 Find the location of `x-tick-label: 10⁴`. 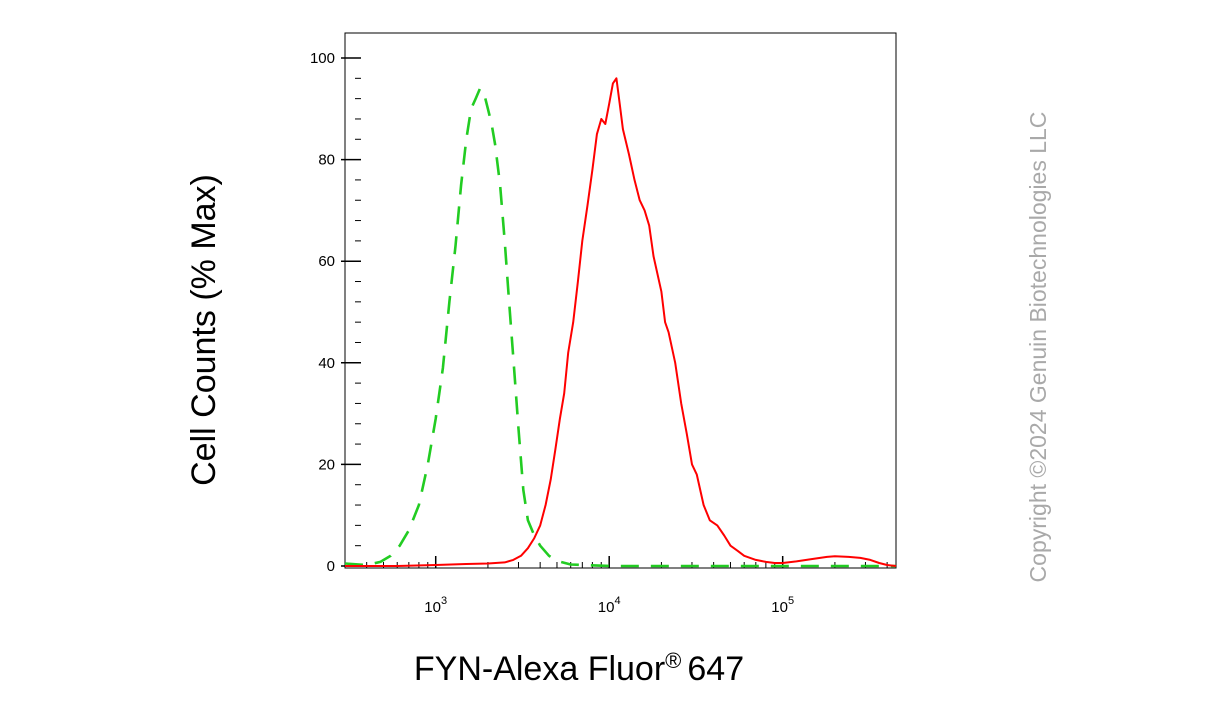

x-tick-label: 10⁴ is located at coordinates (609, 605).